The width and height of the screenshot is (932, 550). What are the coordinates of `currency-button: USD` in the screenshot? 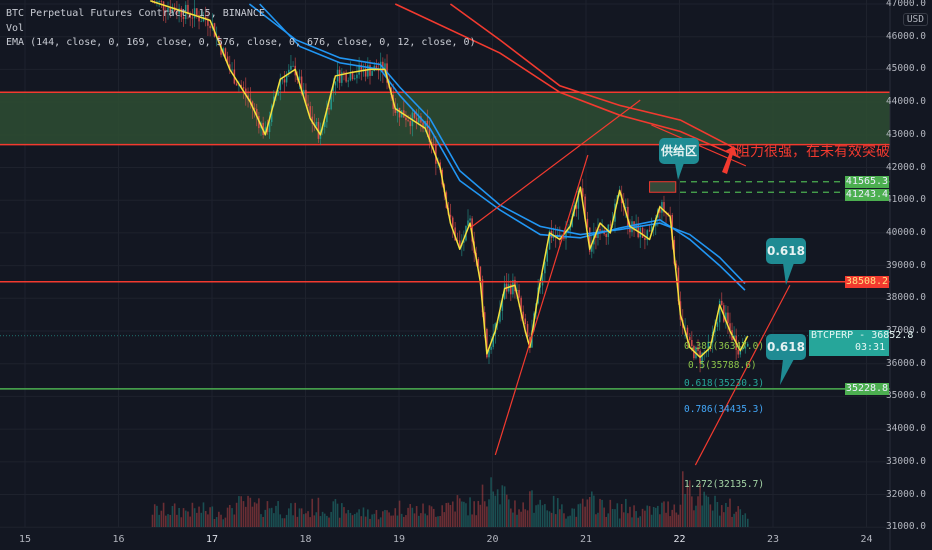 It's located at (915, 19).